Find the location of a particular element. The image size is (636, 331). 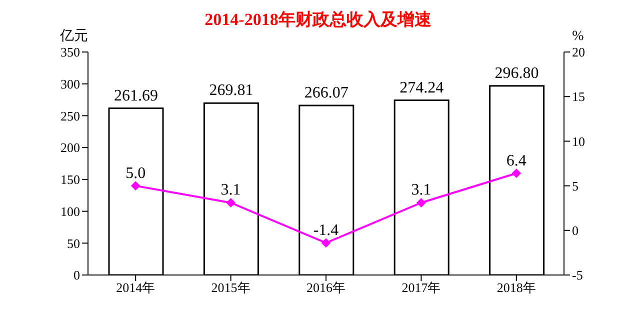

y-tick-label: 200 is located at coordinates (70, 148).